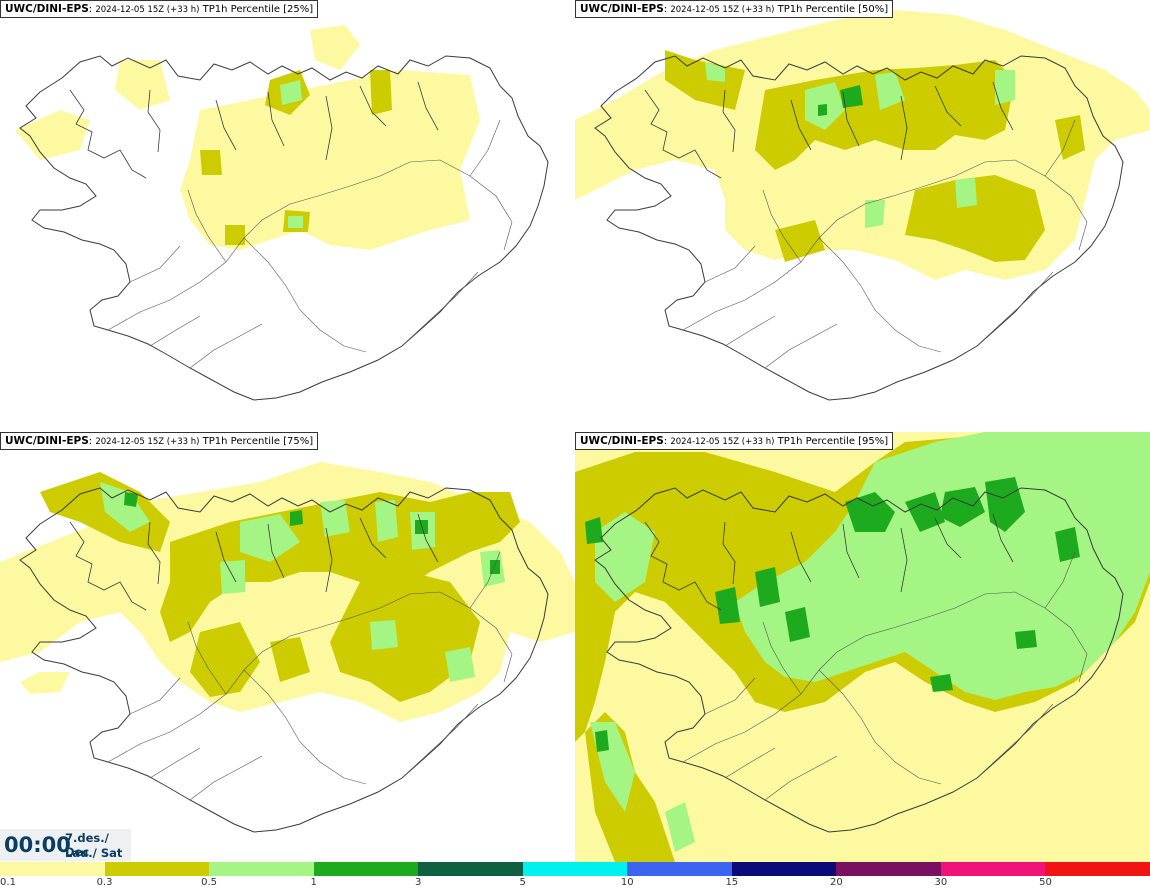 The image size is (1150, 891). What do you see at coordinates (87, 845) in the screenshot?
I see `valid-date: 7.des./ Dec` at bounding box center [87, 845].